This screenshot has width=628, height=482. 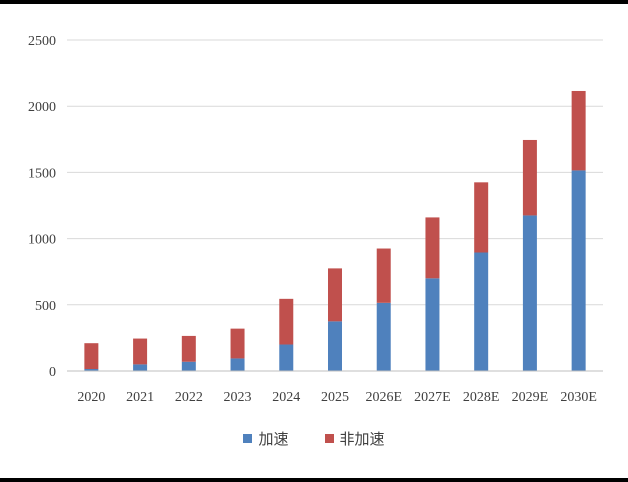 I want to click on y-tick-label: 1500, so click(x=42, y=173).